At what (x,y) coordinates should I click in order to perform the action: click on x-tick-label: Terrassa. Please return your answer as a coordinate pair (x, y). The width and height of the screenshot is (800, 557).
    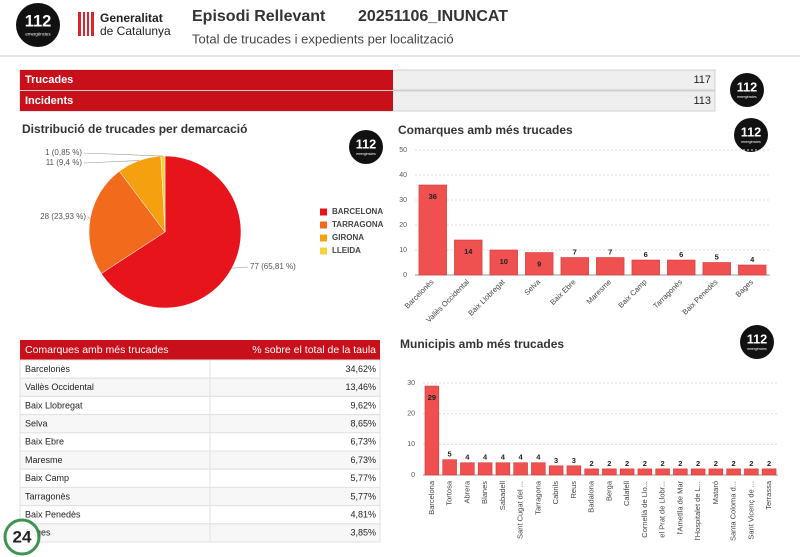
    Looking at the image, I should click on (768, 495).